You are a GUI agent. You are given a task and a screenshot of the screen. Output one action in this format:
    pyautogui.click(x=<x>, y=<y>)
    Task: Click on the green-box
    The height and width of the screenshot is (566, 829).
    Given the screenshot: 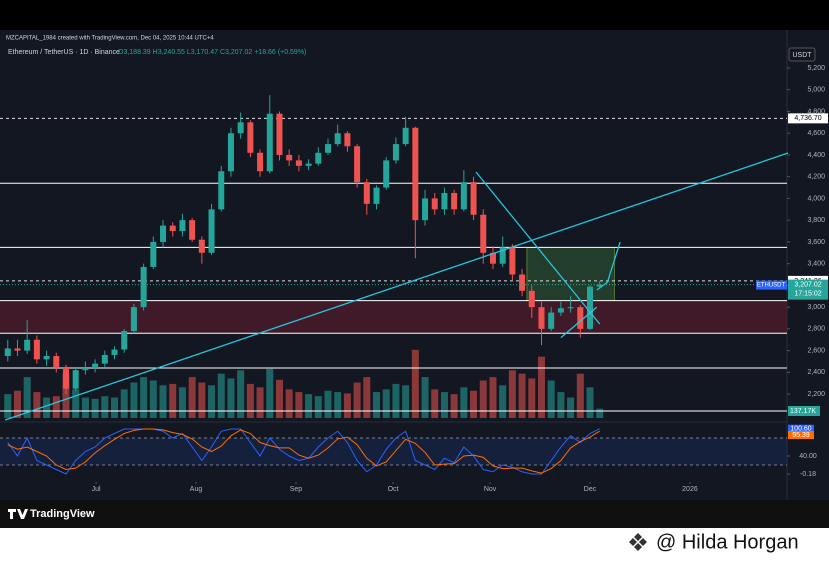 What is the action you would take?
    pyautogui.click(x=570, y=274)
    